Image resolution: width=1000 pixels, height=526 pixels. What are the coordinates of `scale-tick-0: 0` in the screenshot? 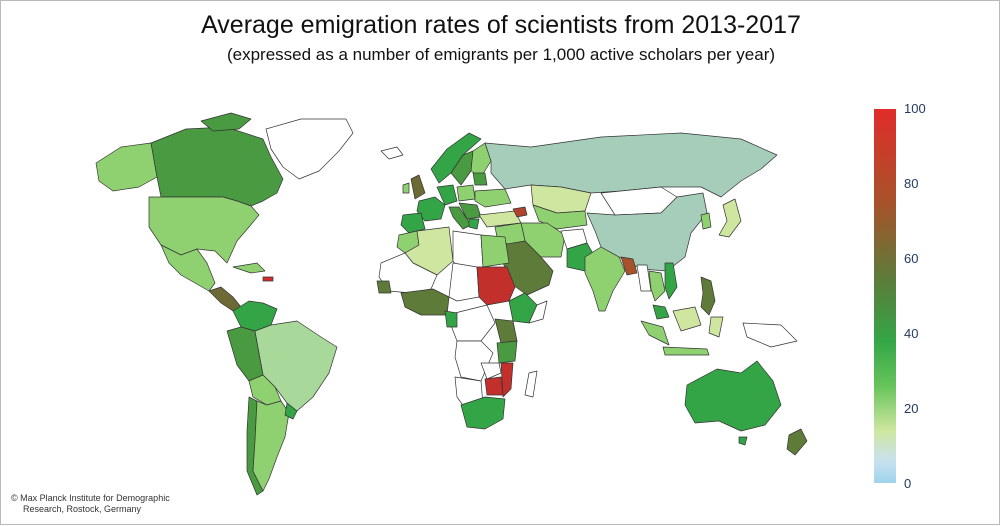 It's located at (908, 483).